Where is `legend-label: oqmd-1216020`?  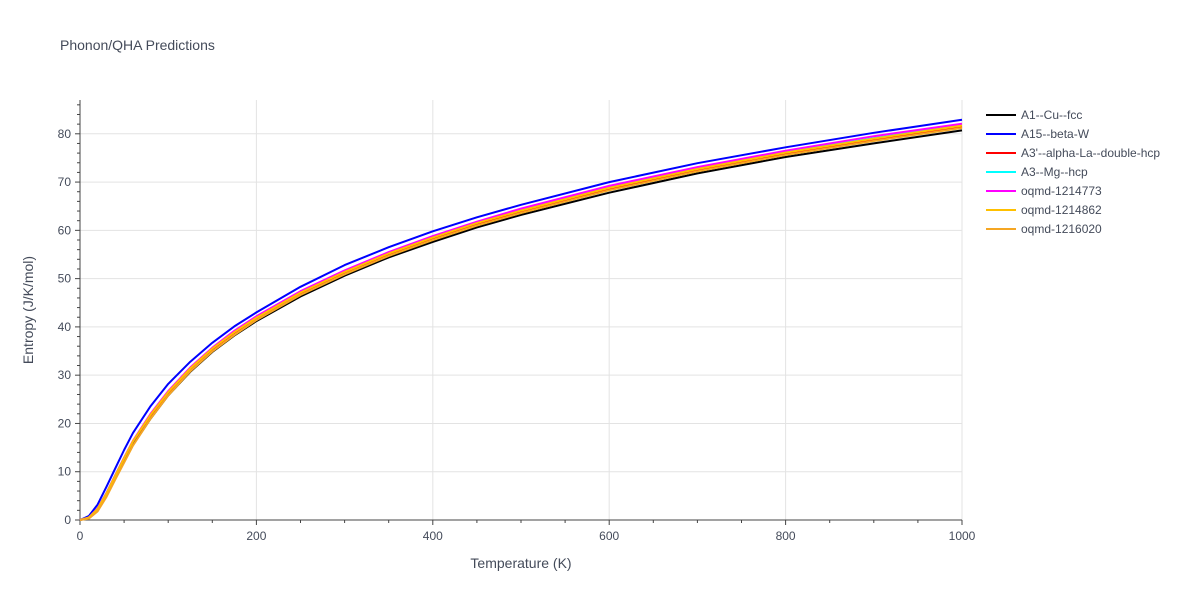
legend-label: oqmd-1216020 is located at coordinates (1061, 229).